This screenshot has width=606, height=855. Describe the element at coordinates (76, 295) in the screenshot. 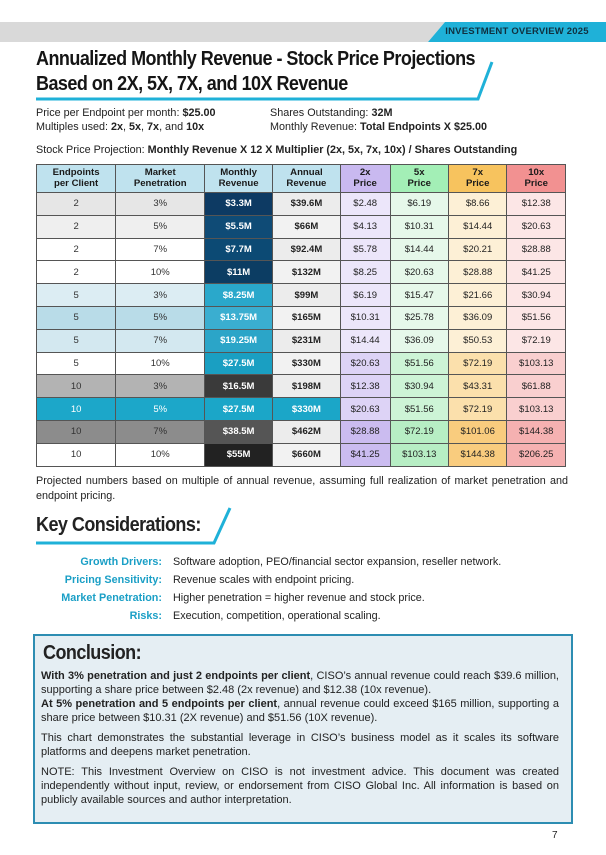

I see `table-cell: 5` at that location.